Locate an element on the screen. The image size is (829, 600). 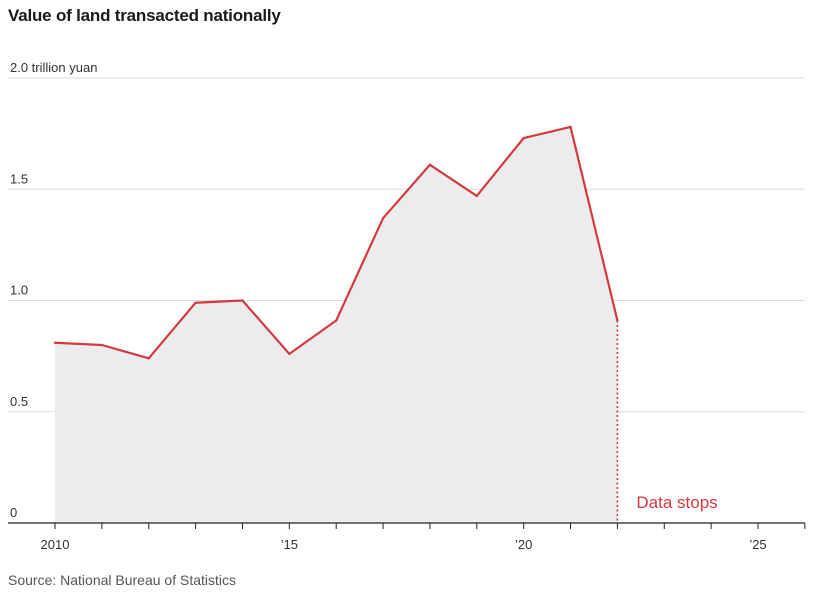
x-tick-label: ’25 is located at coordinates (757, 544).